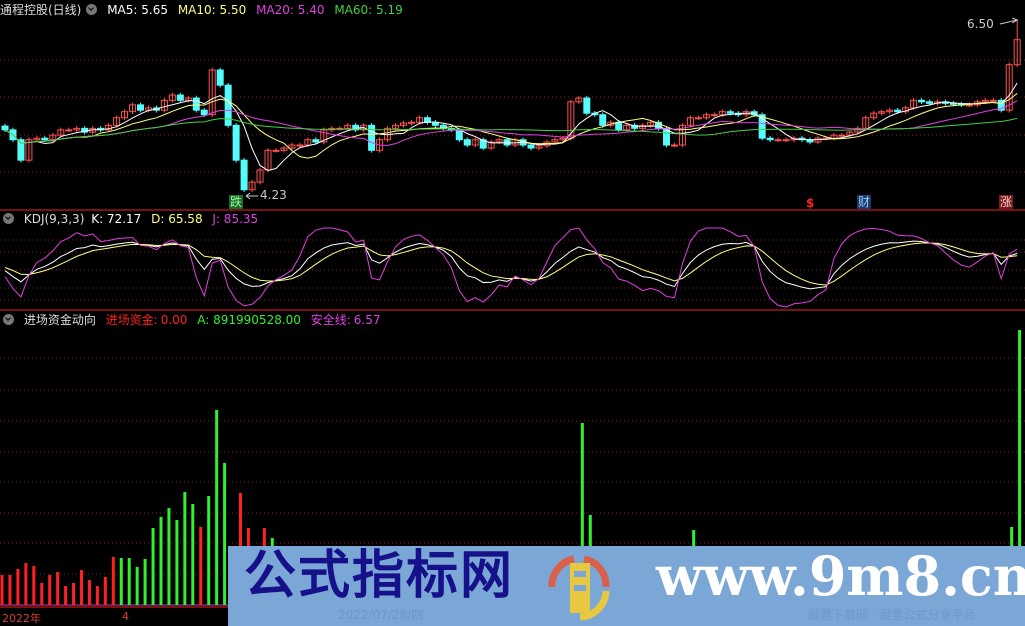  I want to click on rise-marker: 涨, so click(1006, 202).